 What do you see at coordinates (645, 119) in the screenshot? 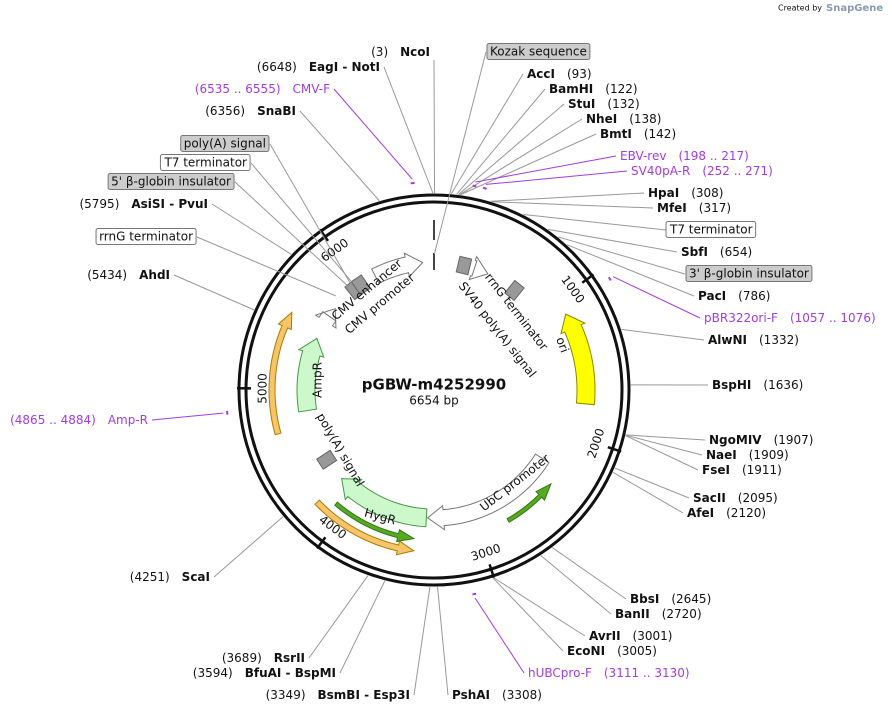
I see `site-position: (138)` at bounding box center [645, 119].